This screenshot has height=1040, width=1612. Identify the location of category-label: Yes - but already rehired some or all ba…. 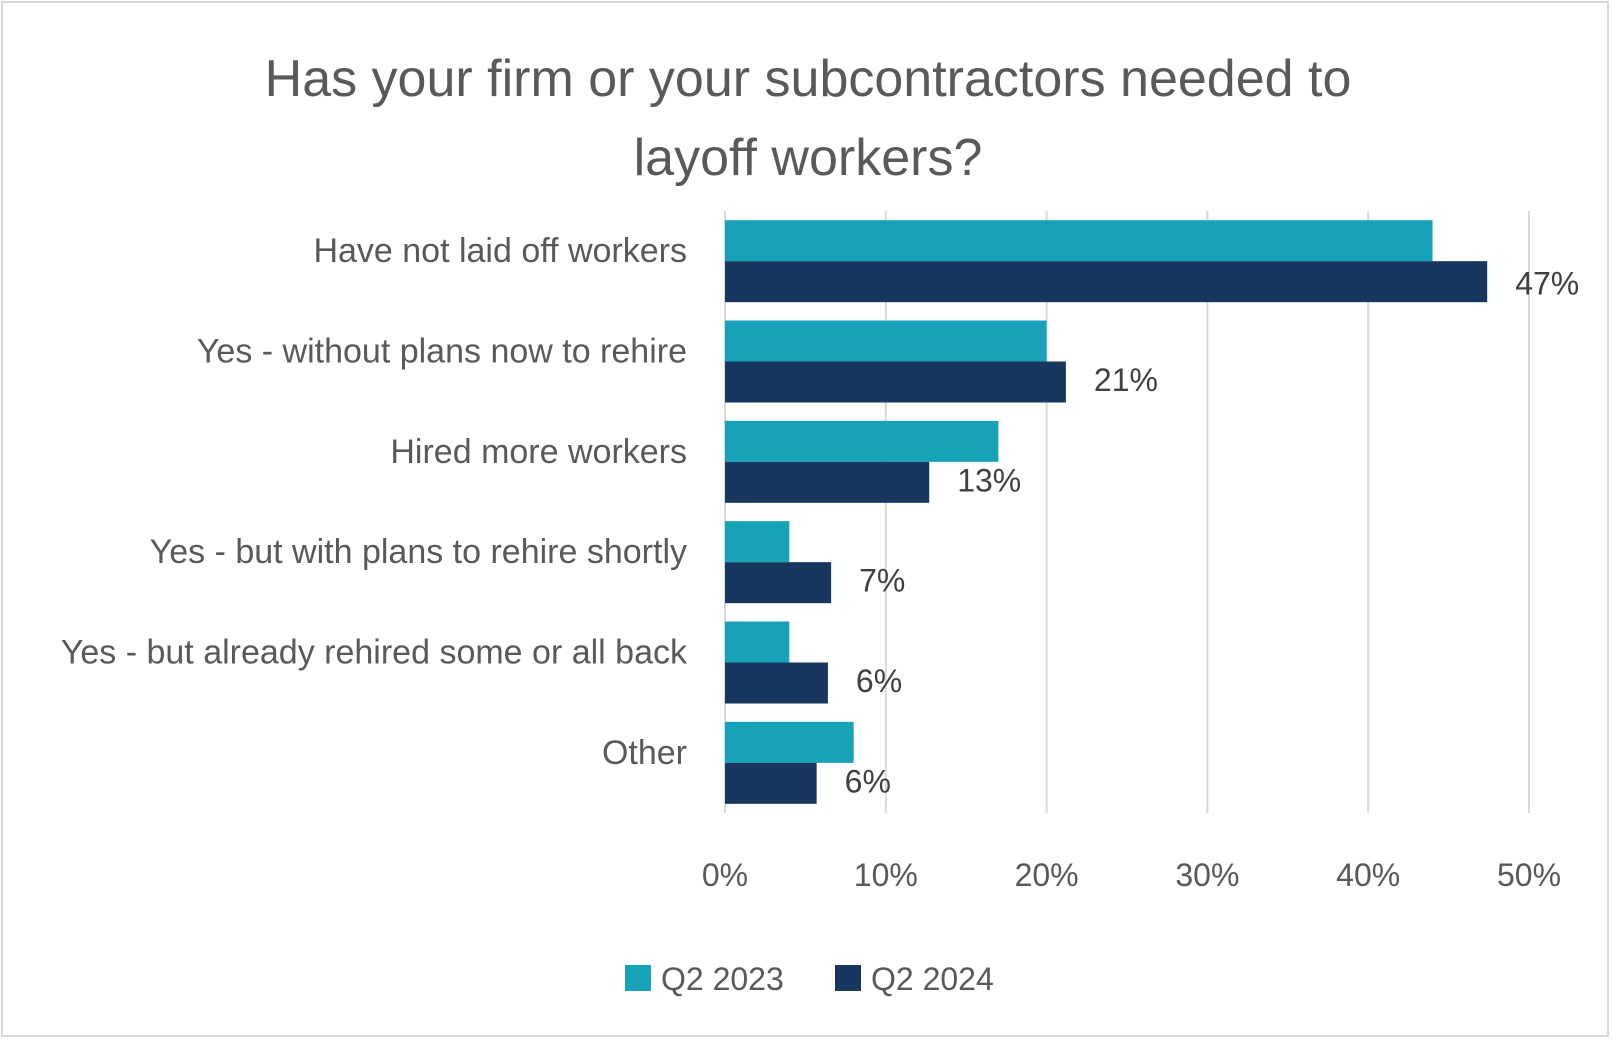
(374, 653).